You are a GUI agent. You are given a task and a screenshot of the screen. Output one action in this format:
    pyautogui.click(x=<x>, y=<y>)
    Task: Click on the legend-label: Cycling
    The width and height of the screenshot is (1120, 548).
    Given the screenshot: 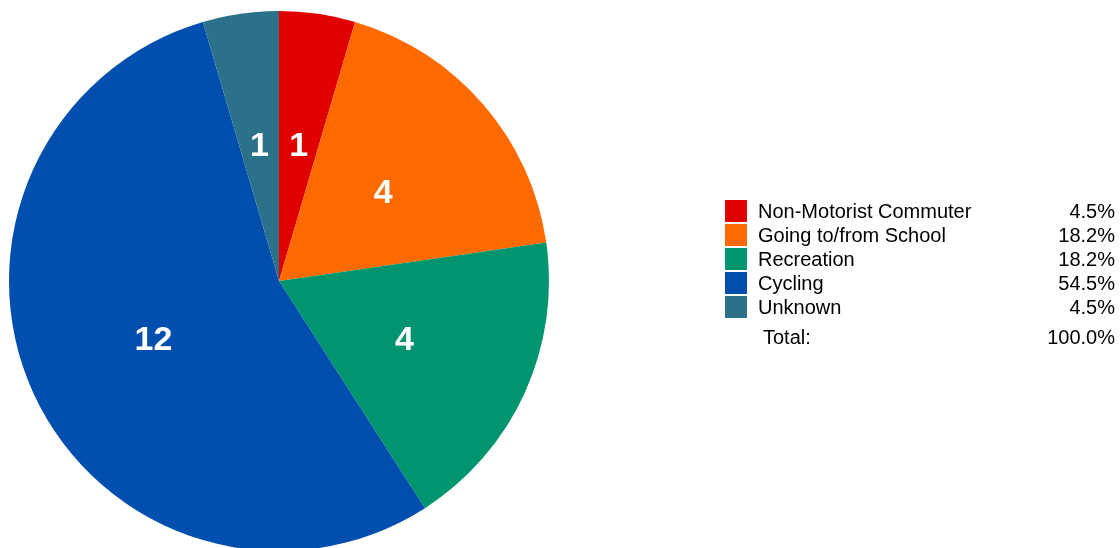 What is the action you would take?
    pyautogui.click(x=791, y=283)
    